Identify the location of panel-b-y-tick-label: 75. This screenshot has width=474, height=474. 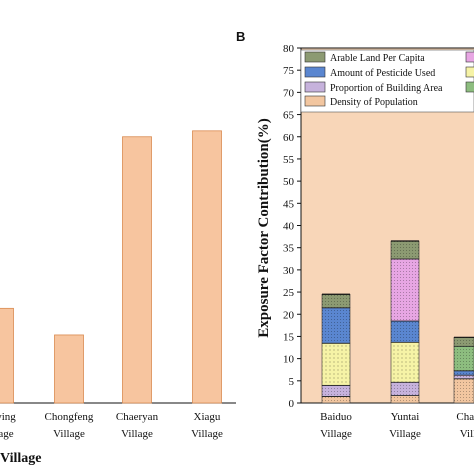
(289, 71).